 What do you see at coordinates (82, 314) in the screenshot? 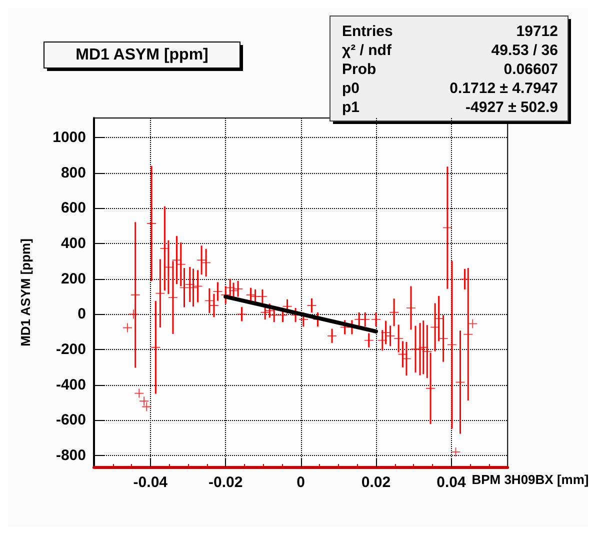
I see `y-tick-label: 0` at bounding box center [82, 314].